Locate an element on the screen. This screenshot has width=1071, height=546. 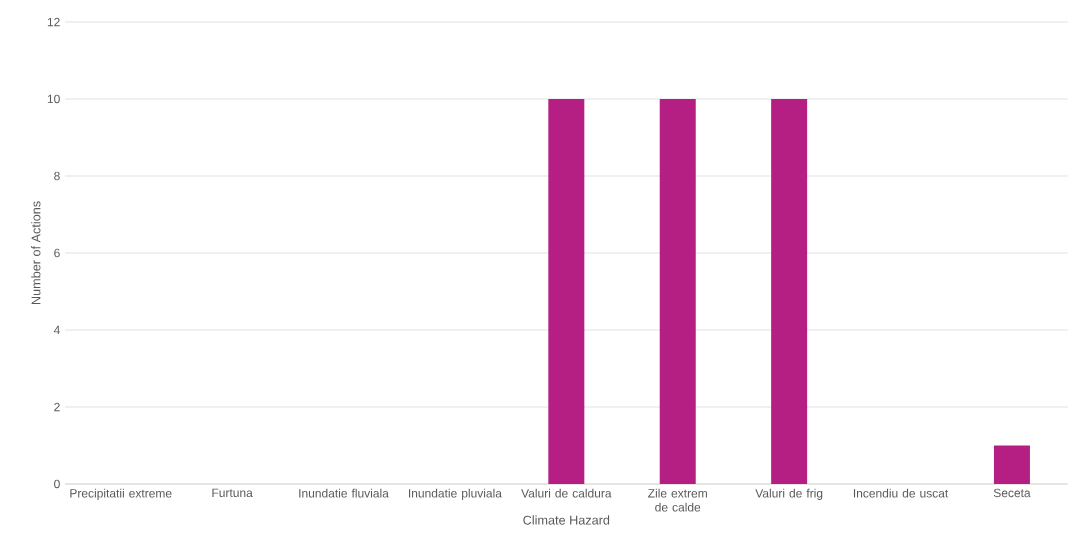
y-tick-label: 2 is located at coordinates (57, 407).